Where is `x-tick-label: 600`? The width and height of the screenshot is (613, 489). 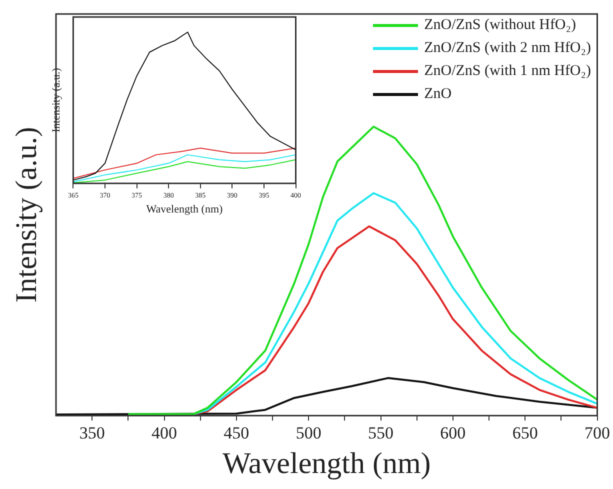 x-tick-label: 600 is located at coordinates (453, 432).